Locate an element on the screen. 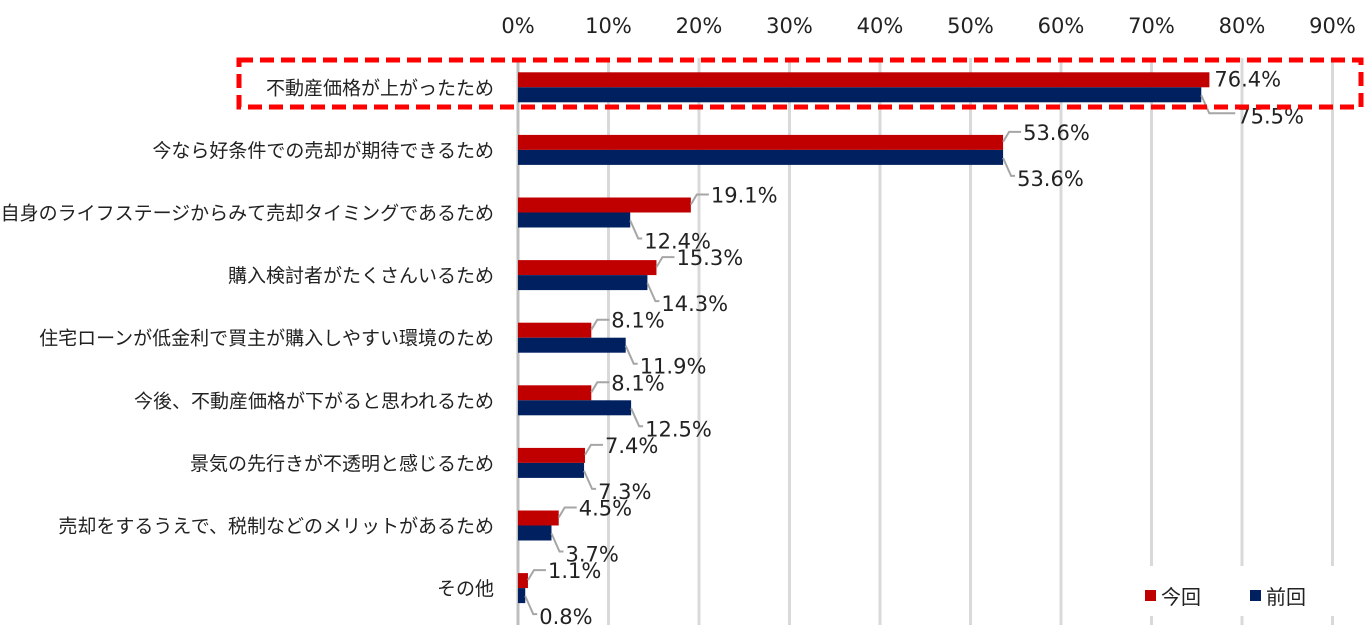 The width and height of the screenshot is (1372, 632). data-label-current: 19.1% is located at coordinates (744, 196).